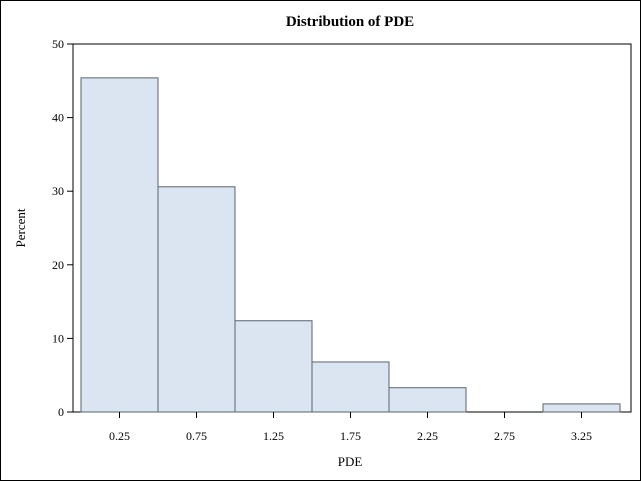 This screenshot has height=481, width=641. Describe the element at coordinates (61, 412) in the screenshot. I see `y-tick-label: 0` at that location.